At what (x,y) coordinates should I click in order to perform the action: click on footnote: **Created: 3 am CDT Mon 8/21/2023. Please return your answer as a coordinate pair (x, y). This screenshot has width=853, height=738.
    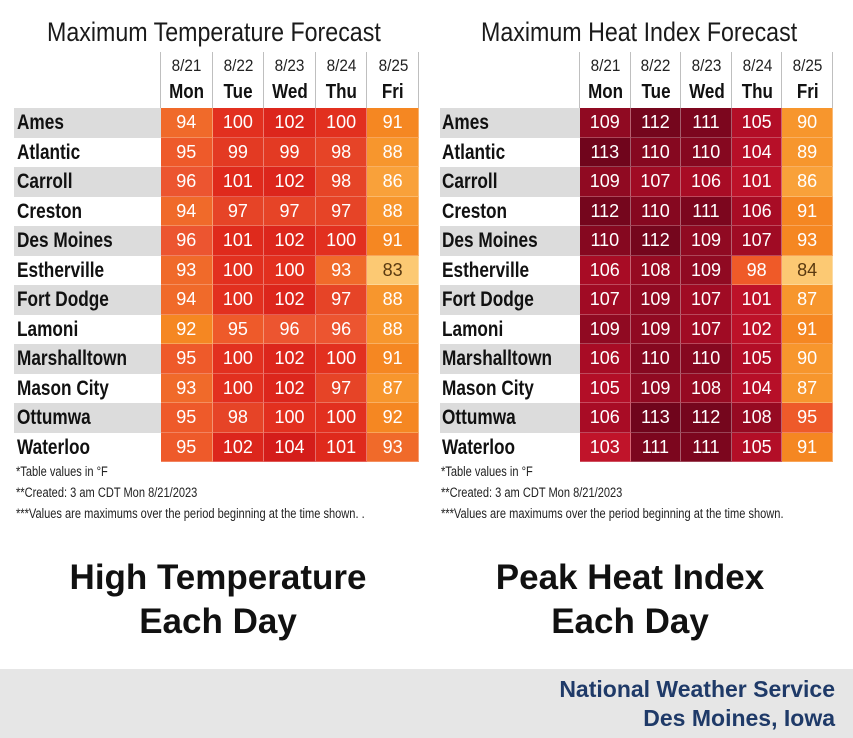
    Looking at the image, I should click on (107, 492).